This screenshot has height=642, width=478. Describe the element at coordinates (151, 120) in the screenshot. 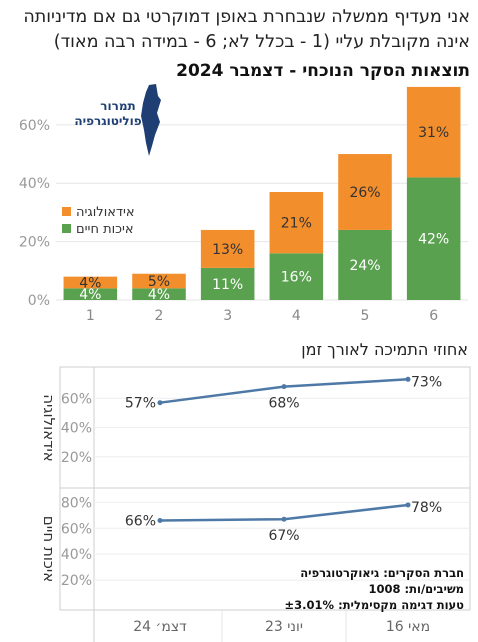

I see `israel-map-icon` at that location.